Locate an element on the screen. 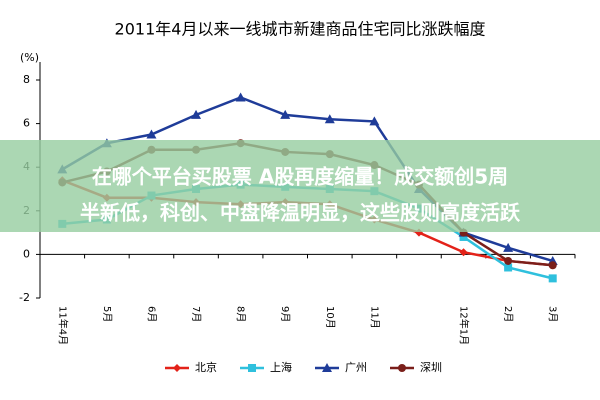 This screenshot has width=600, height=400. legend-label: 北京 is located at coordinates (206, 367).